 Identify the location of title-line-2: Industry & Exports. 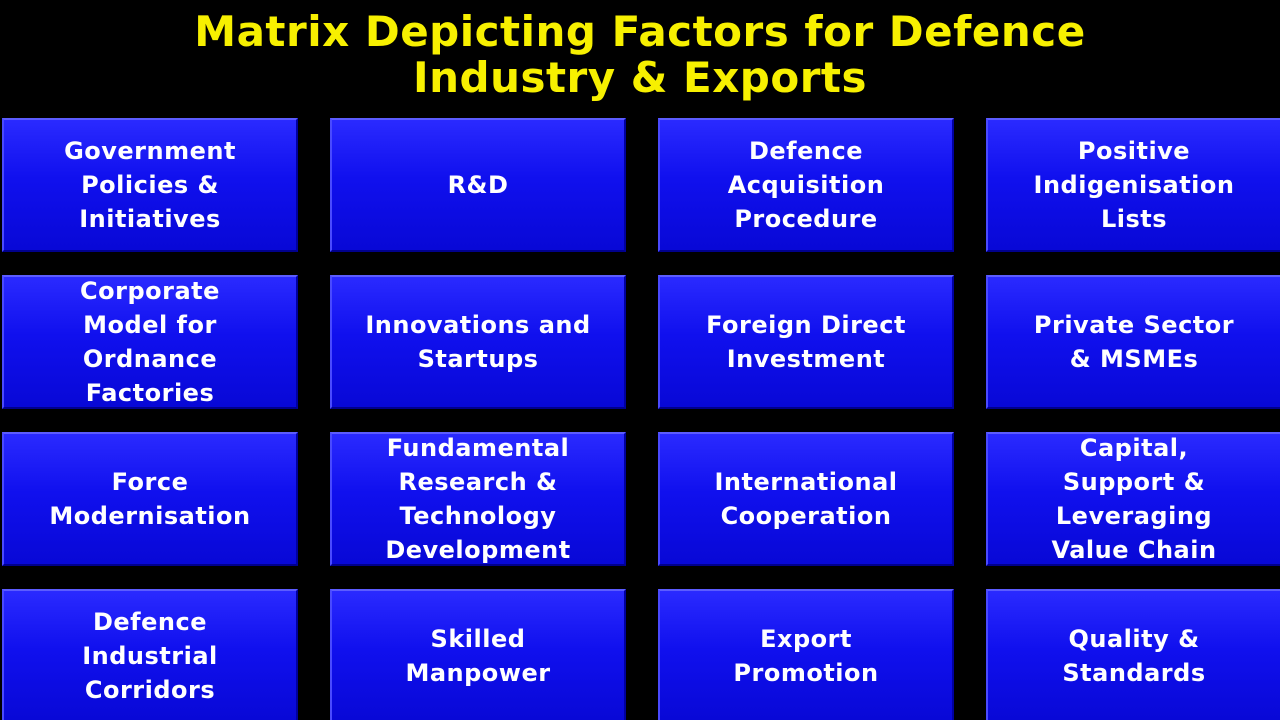
(640, 77).